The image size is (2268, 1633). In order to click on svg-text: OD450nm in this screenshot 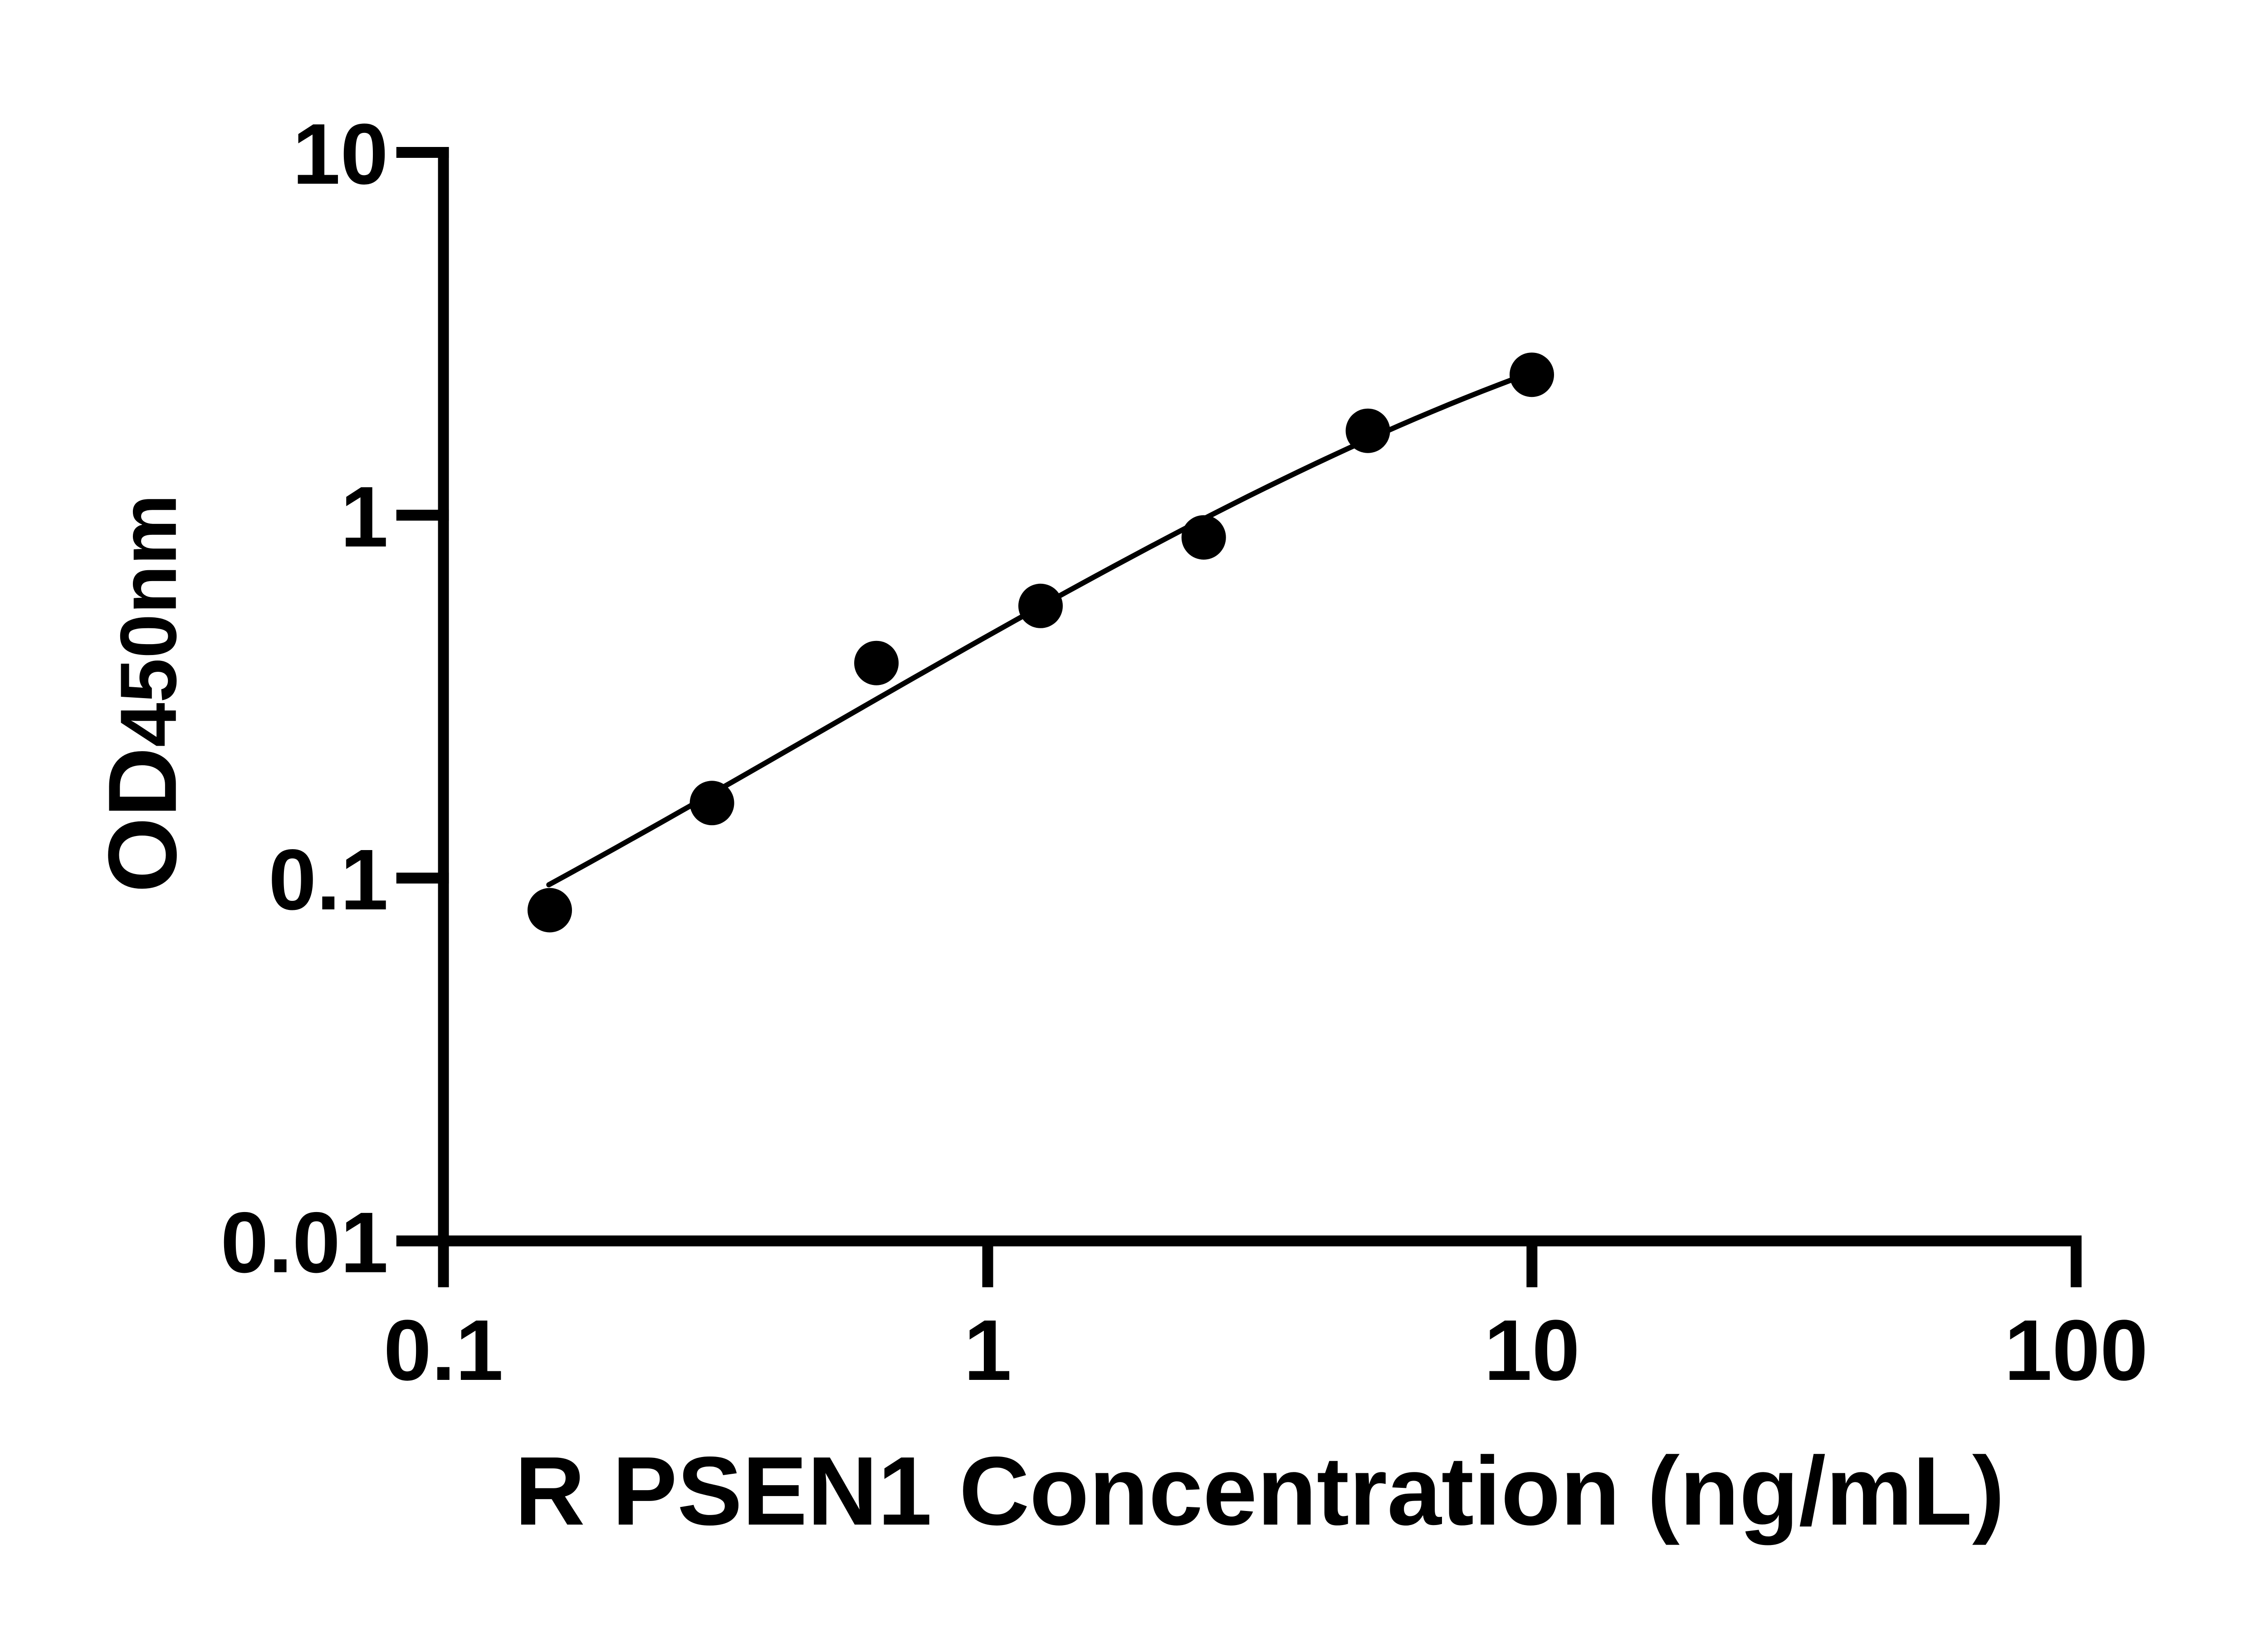, I will do `click(143, 693)`.